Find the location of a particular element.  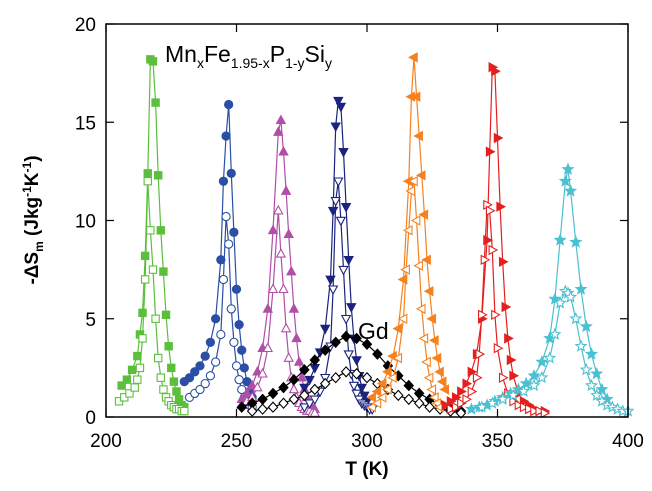

y-title-sub: m is located at coordinates (39, 246).